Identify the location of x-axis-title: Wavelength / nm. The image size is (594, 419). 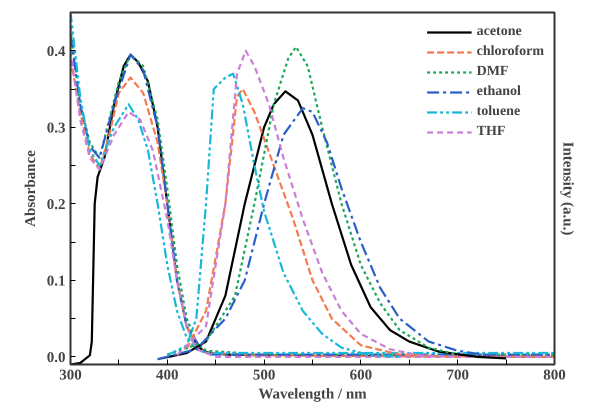
(313, 394).